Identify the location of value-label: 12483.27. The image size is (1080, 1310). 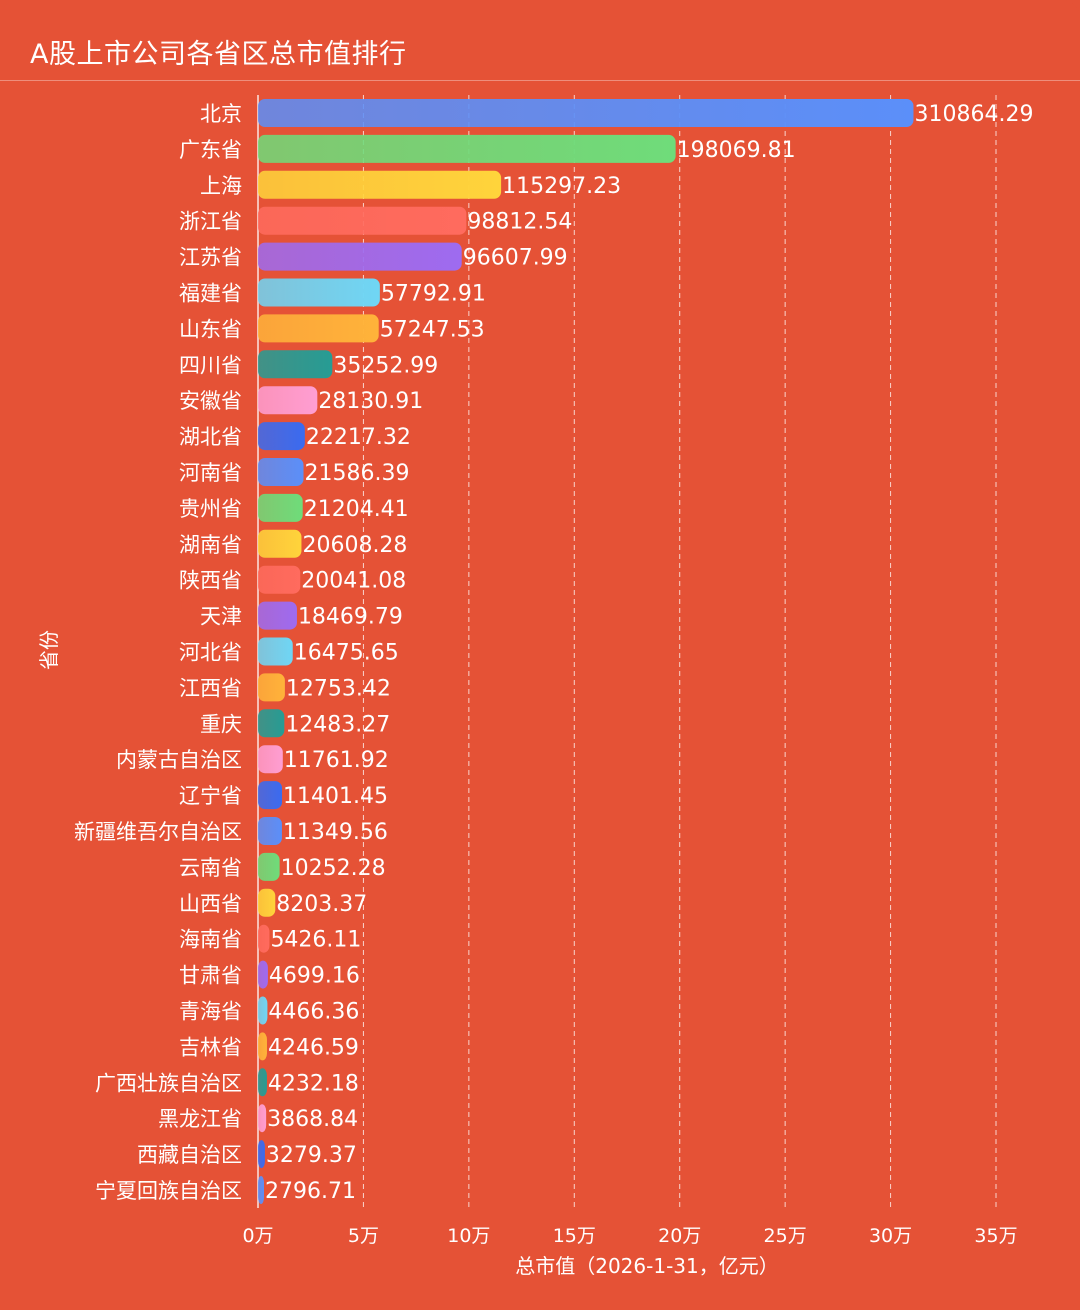
(337, 724).